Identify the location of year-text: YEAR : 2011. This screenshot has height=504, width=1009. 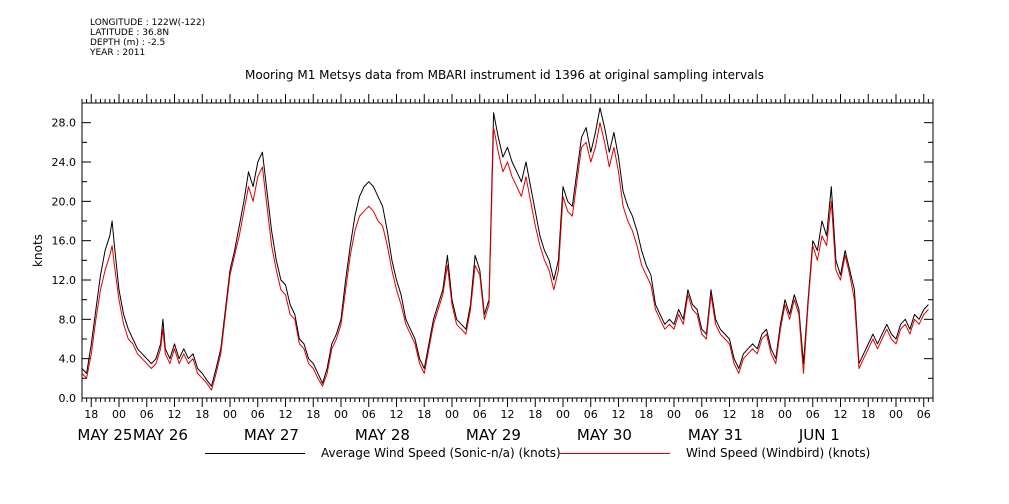
(118, 53).